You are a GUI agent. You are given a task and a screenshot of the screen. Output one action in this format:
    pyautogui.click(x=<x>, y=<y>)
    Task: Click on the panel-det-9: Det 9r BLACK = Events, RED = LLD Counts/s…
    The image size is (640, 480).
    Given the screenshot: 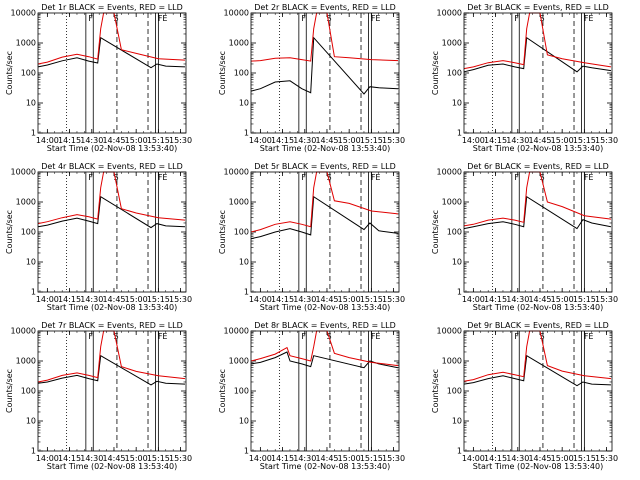 What is the action you would take?
    pyautogui.click(x=524, y=396)
    